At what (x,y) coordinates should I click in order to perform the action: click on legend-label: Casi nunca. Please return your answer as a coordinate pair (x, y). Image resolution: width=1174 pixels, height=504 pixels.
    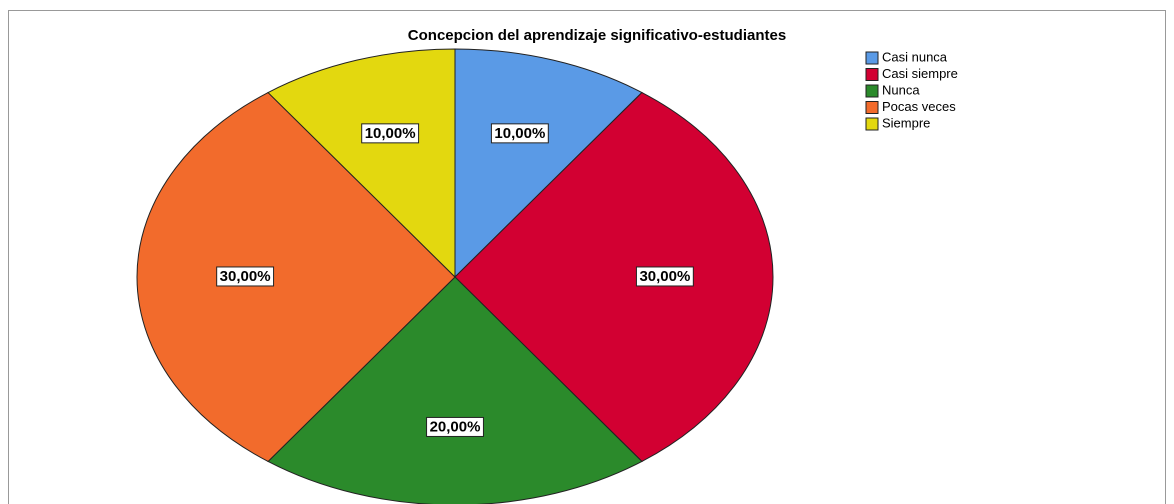
    Looking at the image, I should click on (915, 56).